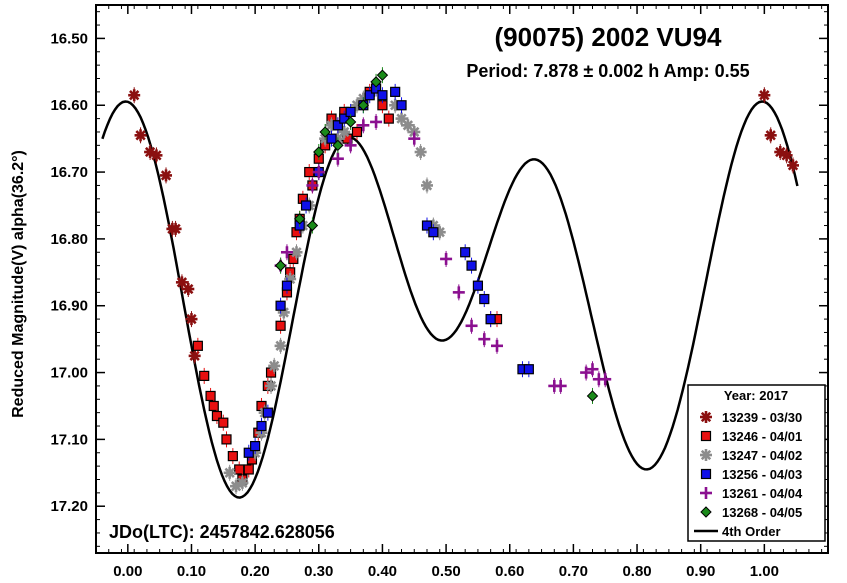 The height and width of the screenshot is (583, 847). What do you see at coordinates (762, 455) in the screenshot?
I see `legend-entry-label: 13247 - 04/02` at bounding box center [762, 455].